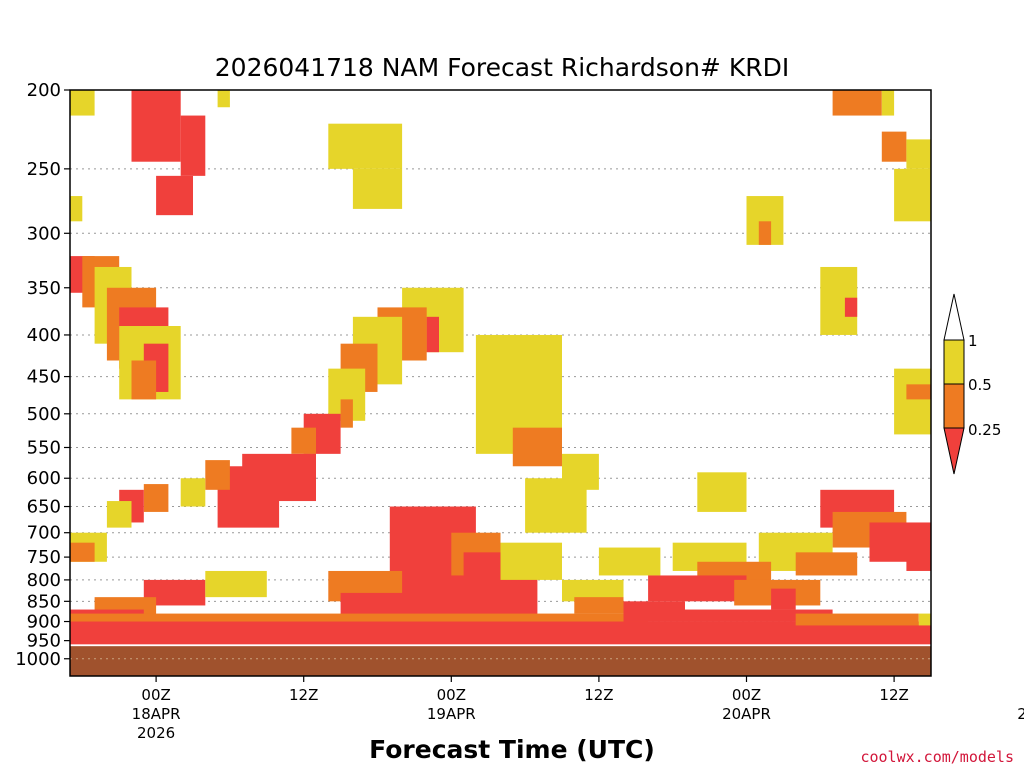 Image resolution: width=1024 pixels, height=768 pixels. Describe the element at coordinates (44, 288) in the screenshot. I see `y-tick-label: 350` at that location.